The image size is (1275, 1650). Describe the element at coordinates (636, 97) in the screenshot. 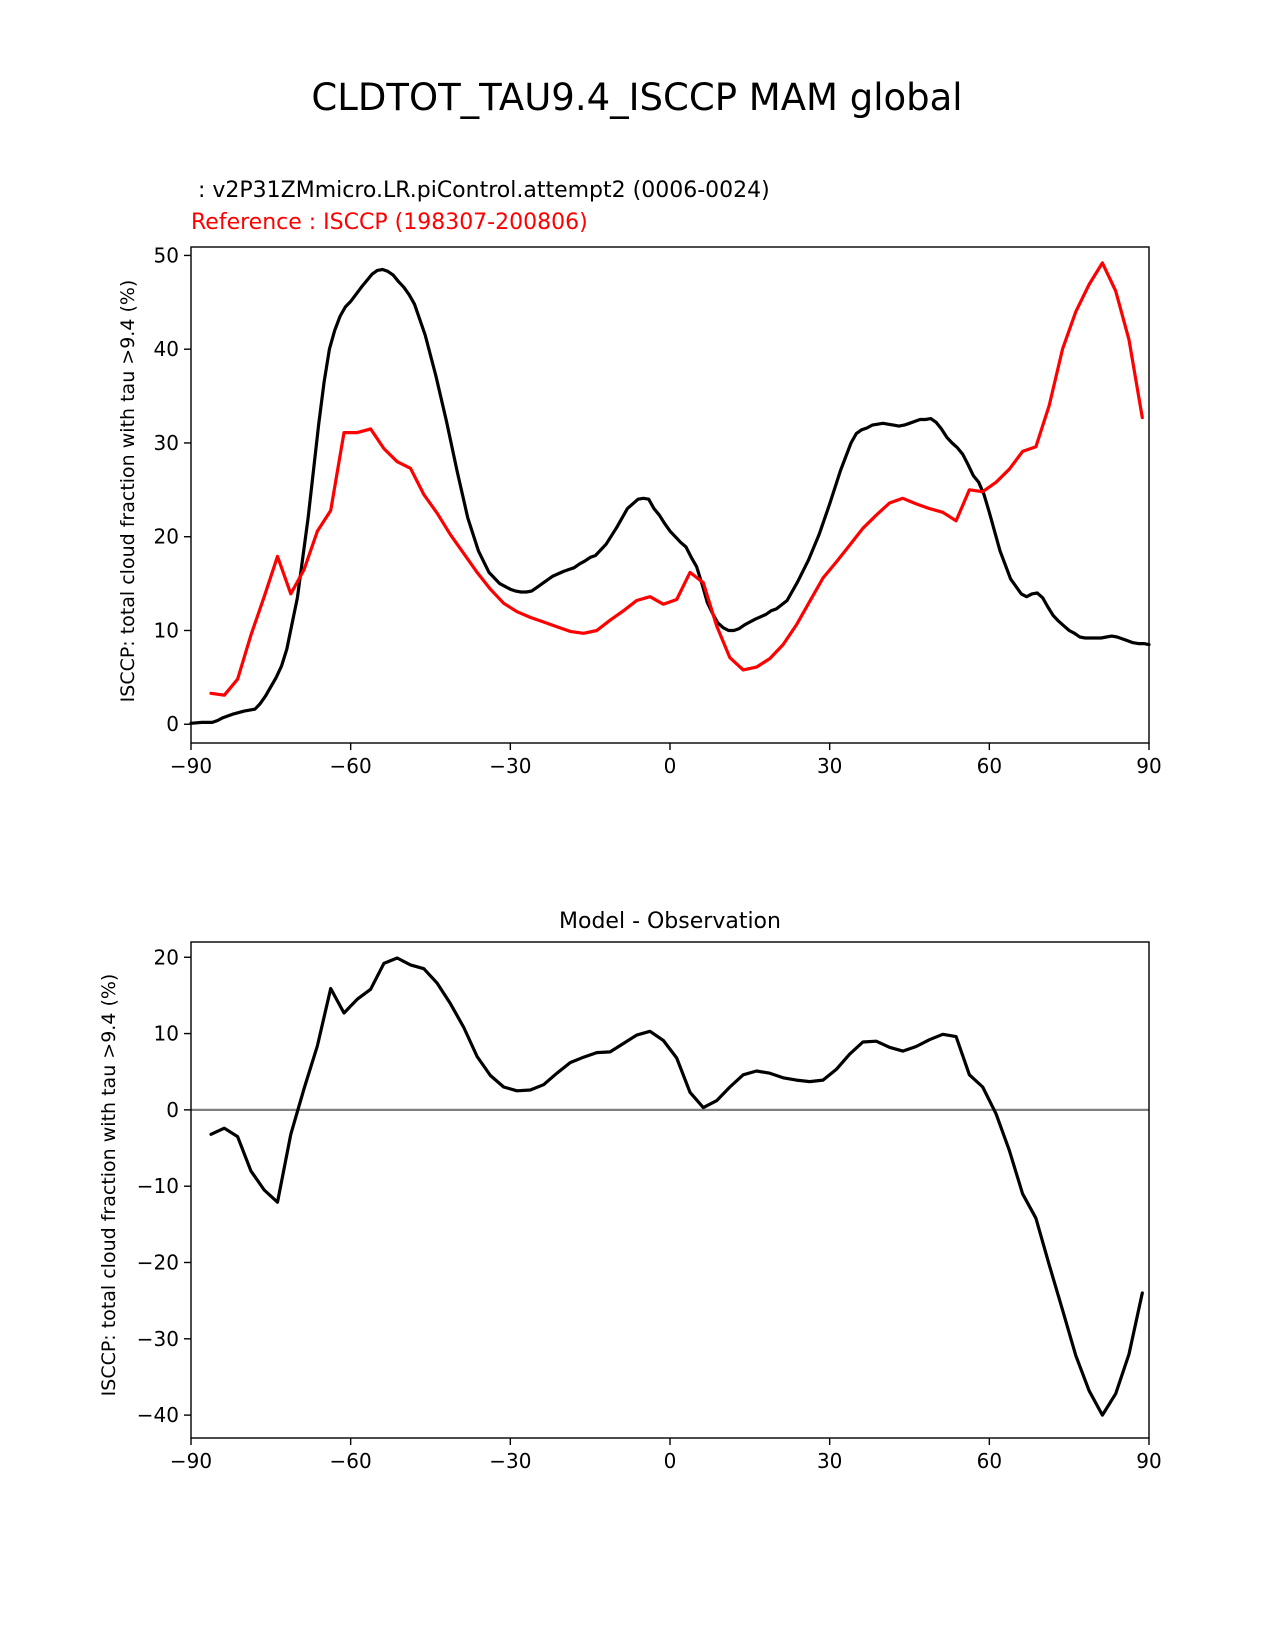

I see `figure-title: CLDTOT_TAU9.4_ISCCP MAM global` at that location.